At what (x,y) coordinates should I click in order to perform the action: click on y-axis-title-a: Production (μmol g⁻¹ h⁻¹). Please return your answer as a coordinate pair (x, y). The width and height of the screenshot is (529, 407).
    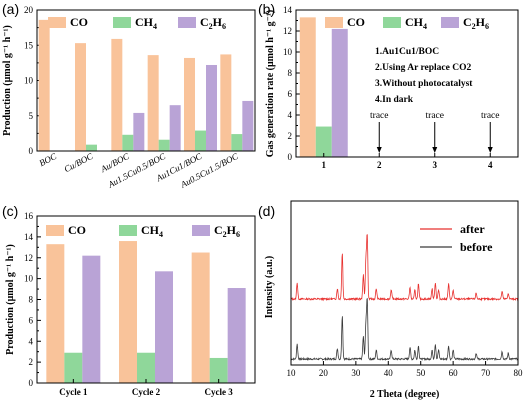
    Looking at the image, I should click on (7, 80).